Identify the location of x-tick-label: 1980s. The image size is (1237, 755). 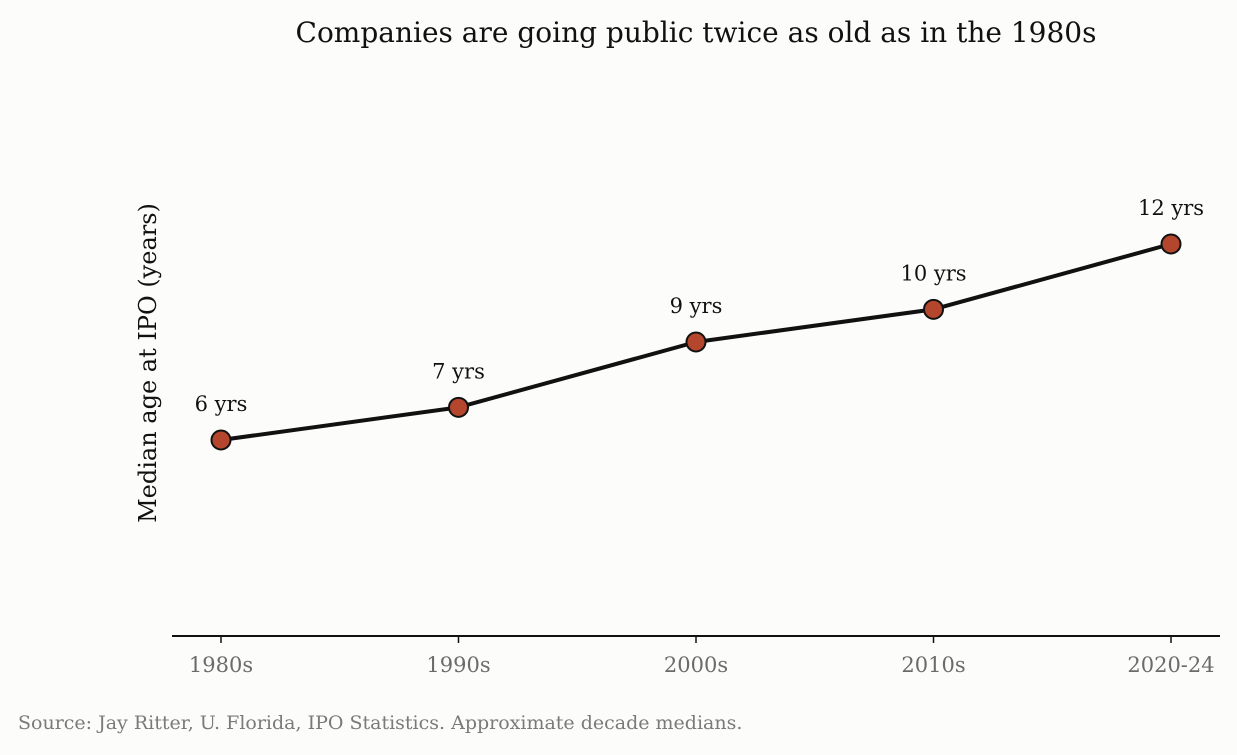
(221, 665).